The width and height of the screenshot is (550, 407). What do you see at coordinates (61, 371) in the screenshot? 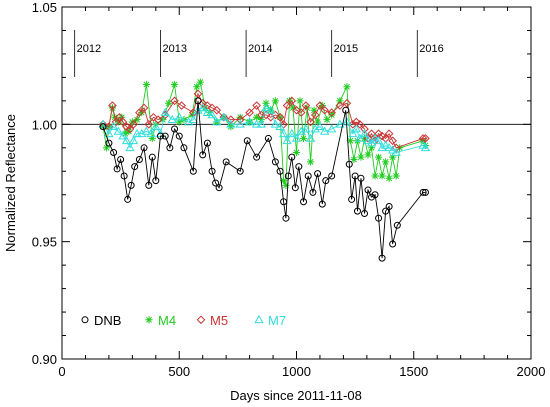
I see `x-tick-label: 0` at bounding box center [61, 371].